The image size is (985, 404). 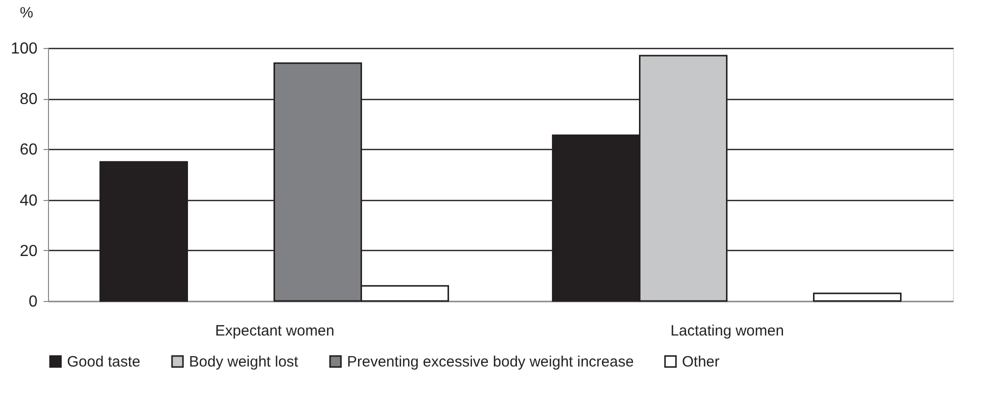 I want to click on x-tick-label: Lactating women, so click(x=727, y=331).